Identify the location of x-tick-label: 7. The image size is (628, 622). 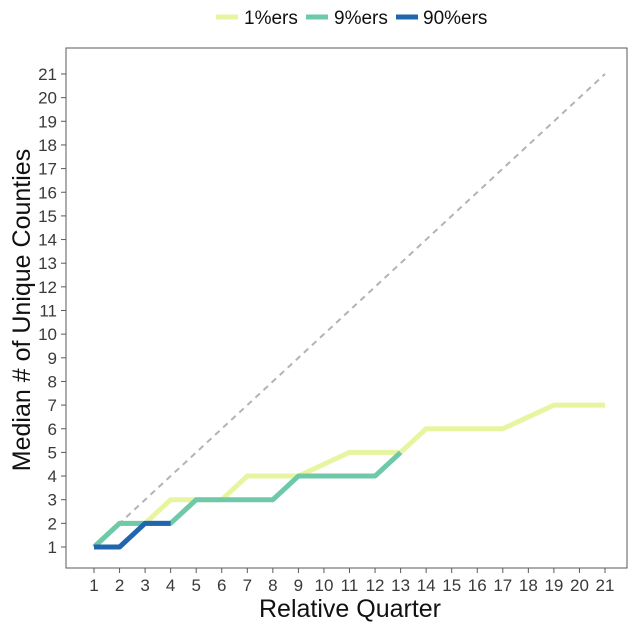
(247, 585).